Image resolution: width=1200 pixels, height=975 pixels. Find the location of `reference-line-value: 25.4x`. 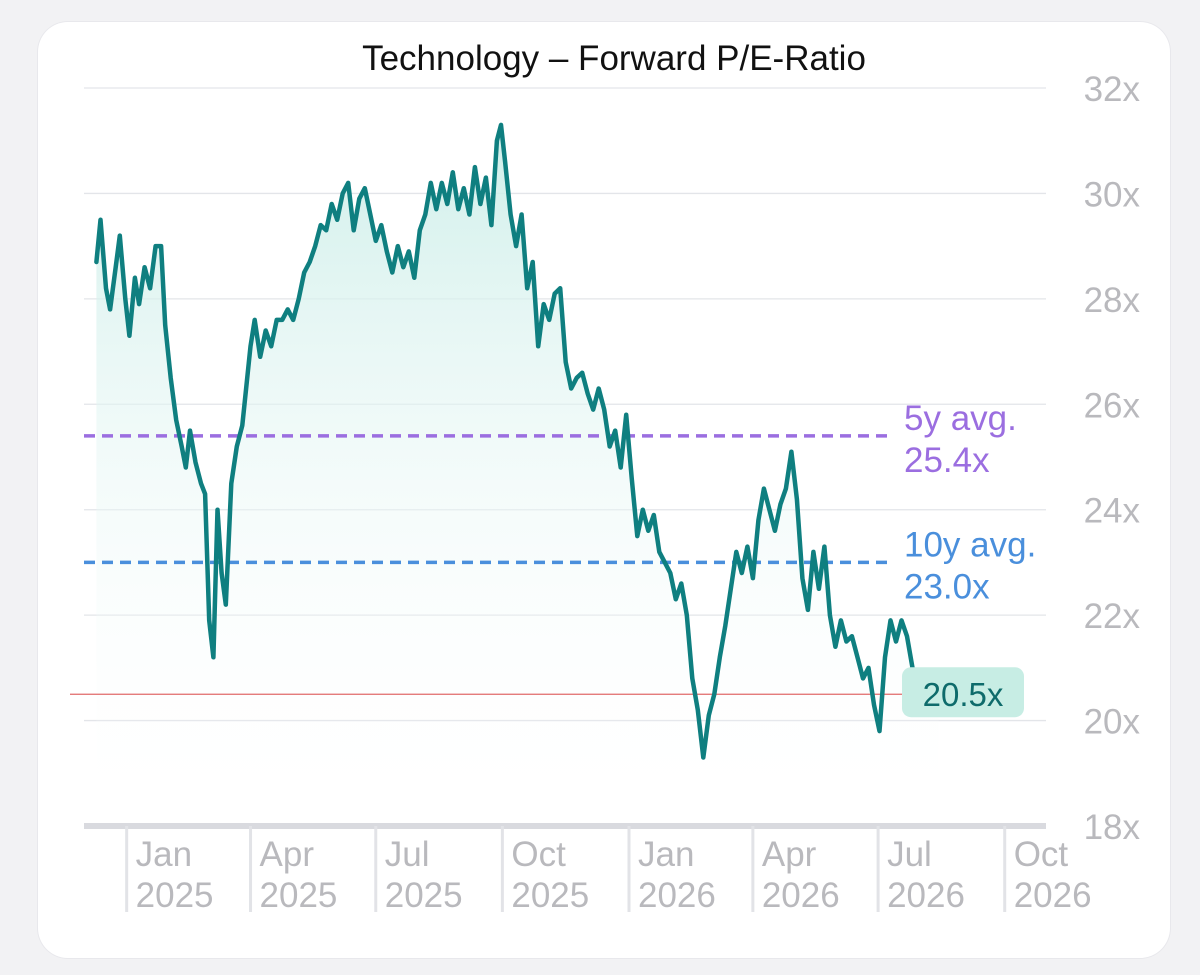

reference-line-value: 25.4x is located at coordinates (947, 460).